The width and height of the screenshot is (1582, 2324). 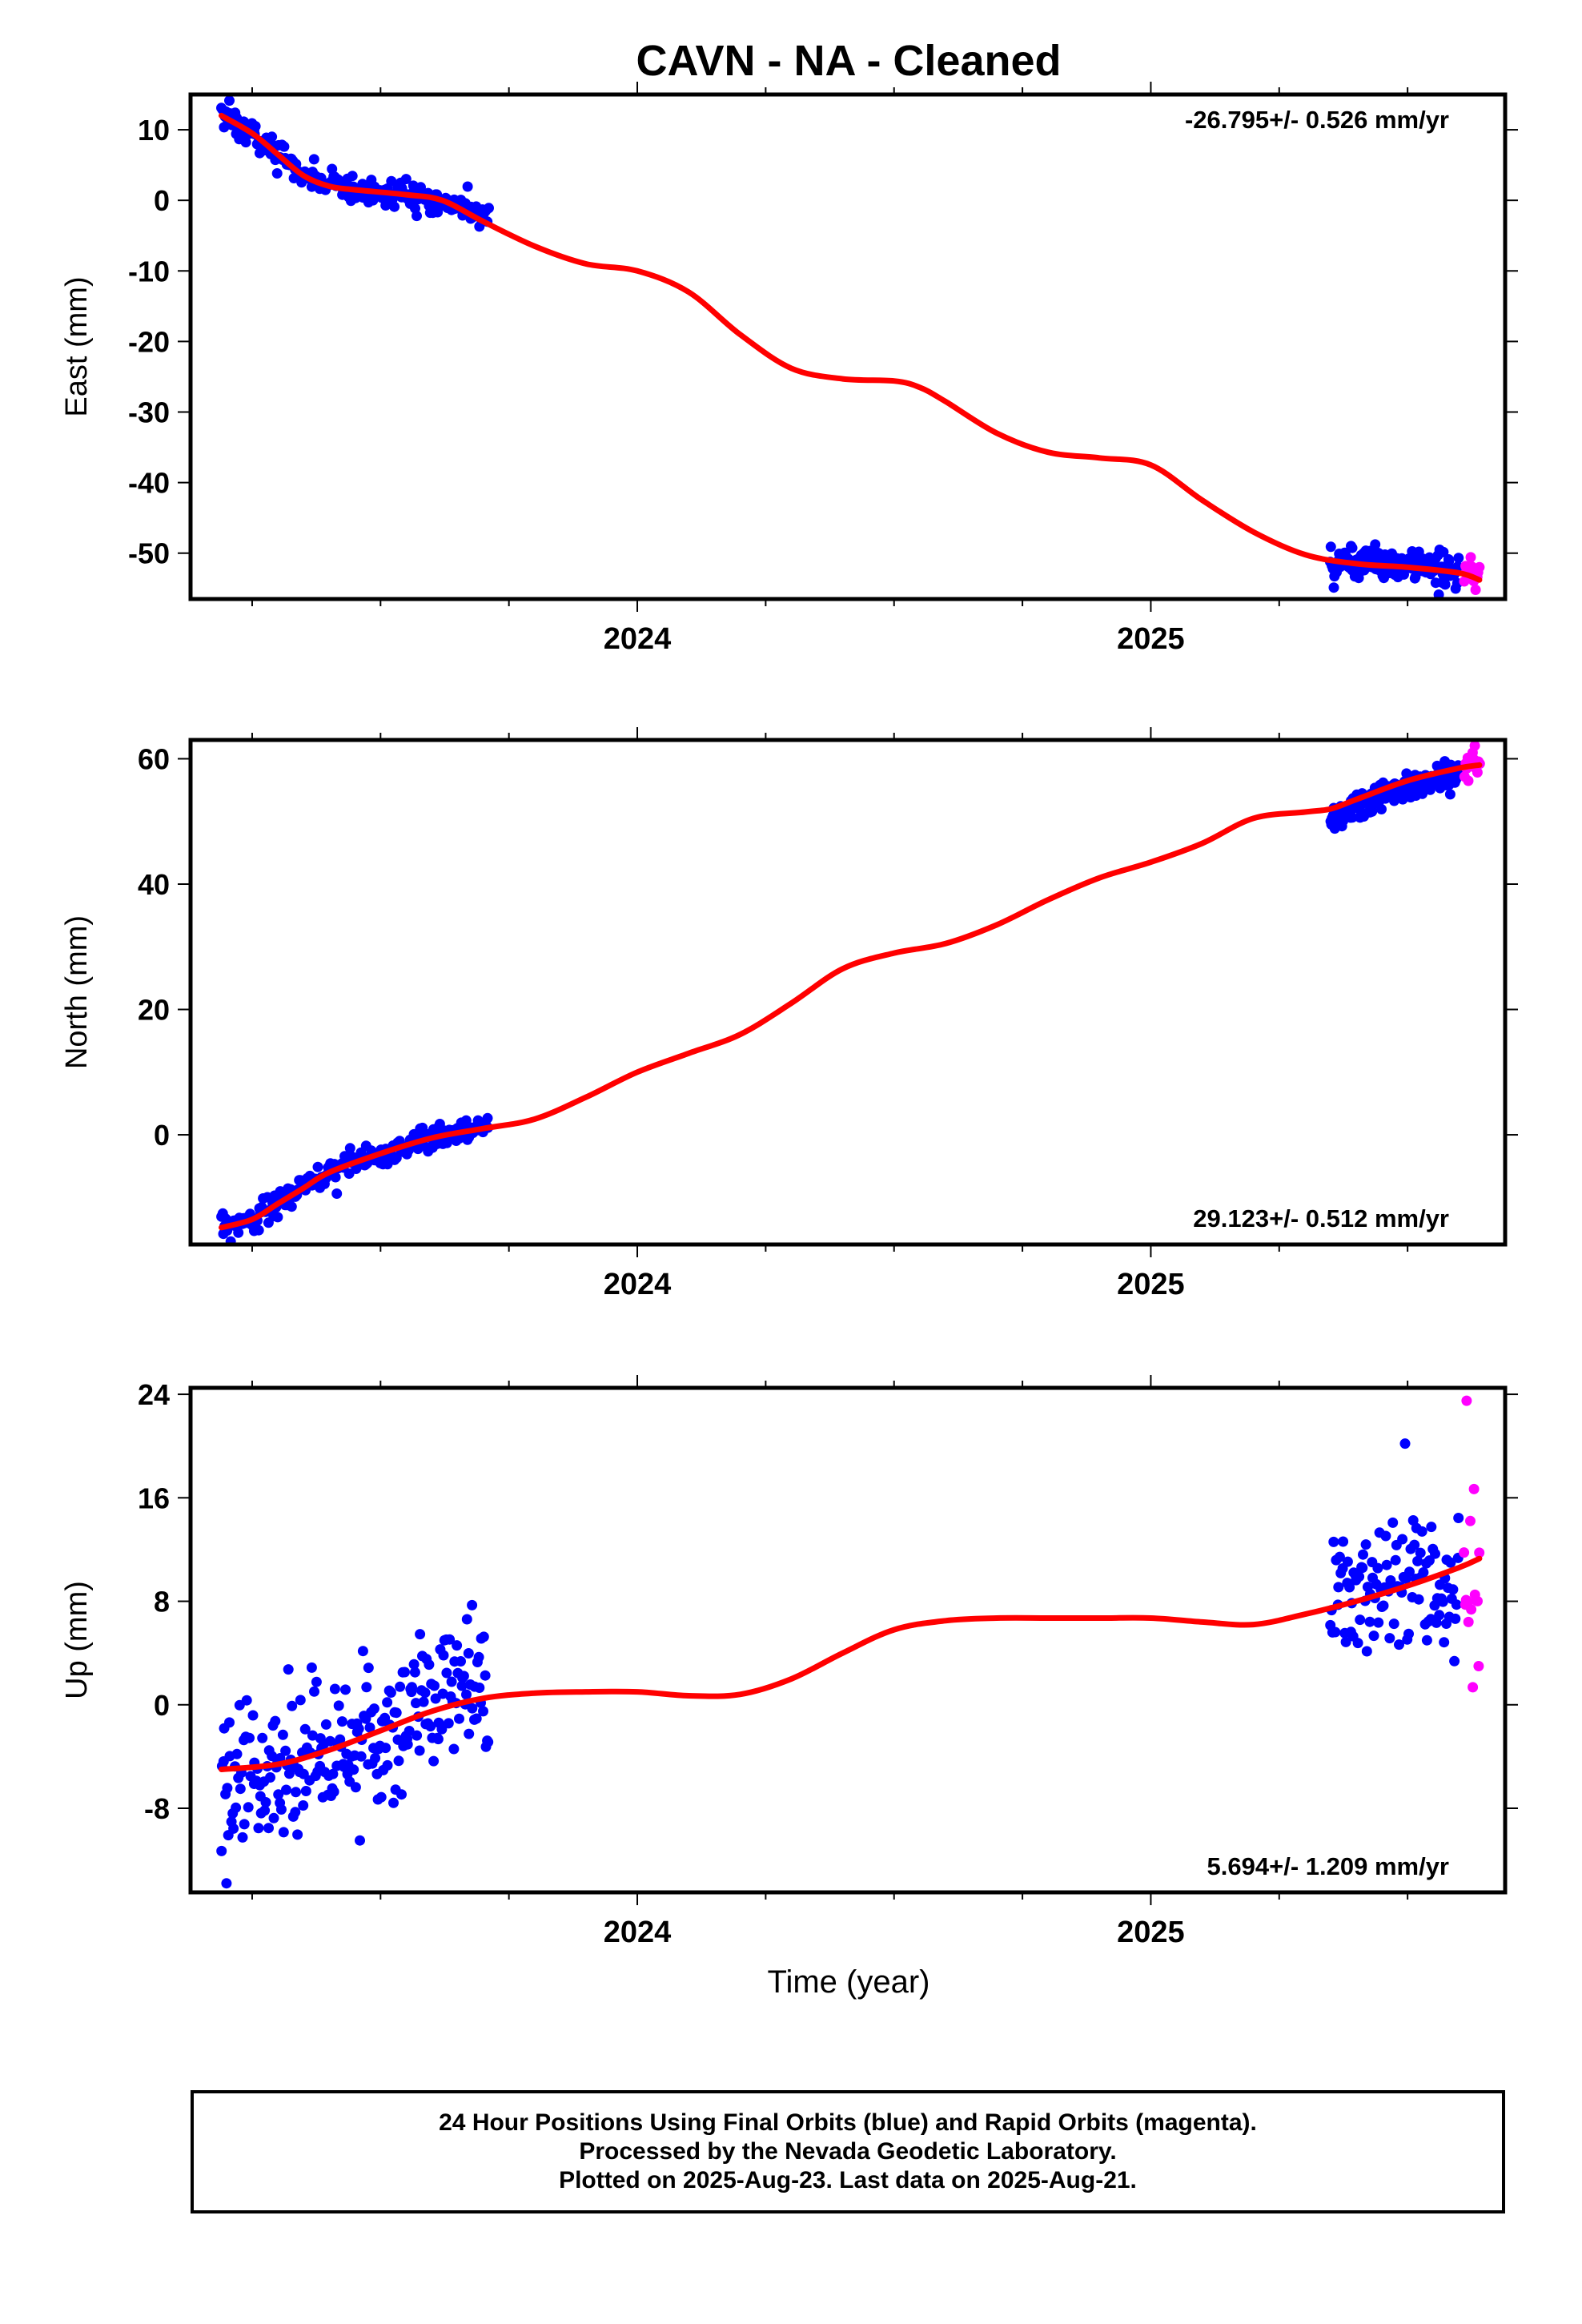 What do you see at coordinates (154, 1498) in the screenshot?
I see `y-tick-label: 16` at bounding box center [154, 1498].